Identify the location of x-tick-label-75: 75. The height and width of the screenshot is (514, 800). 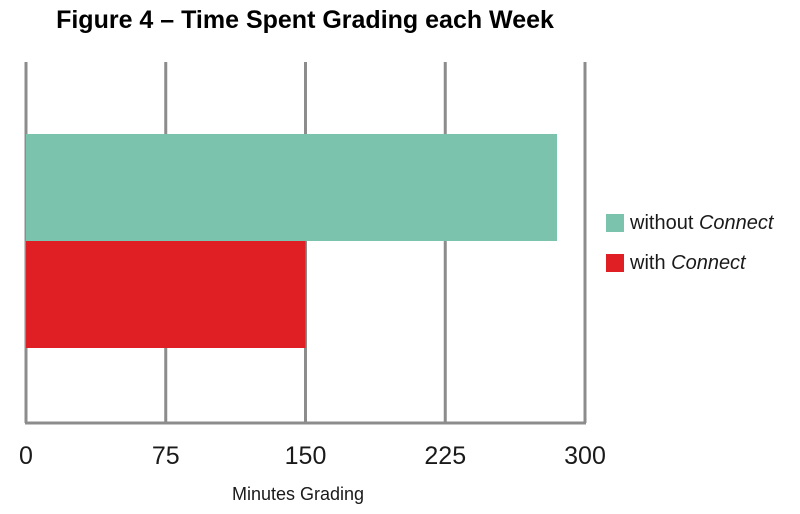
(166, 456).